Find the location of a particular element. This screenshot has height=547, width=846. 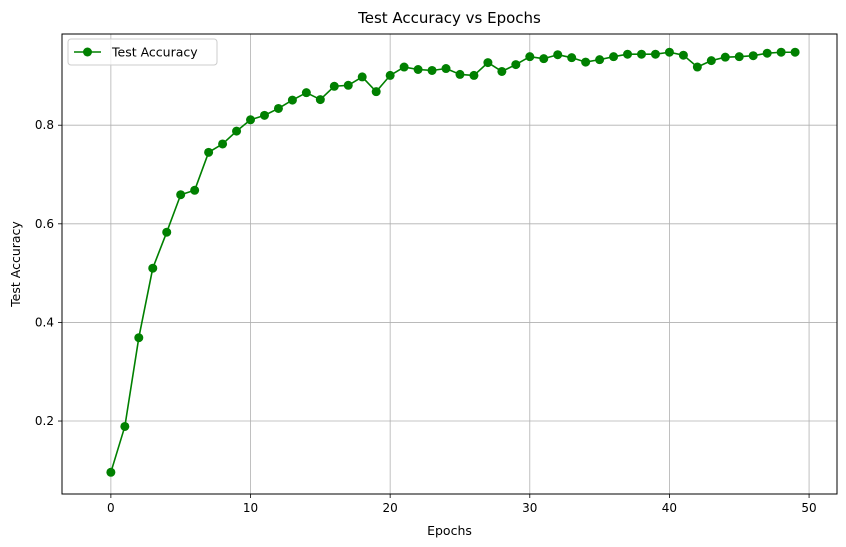

legend-marker is located at coordinates (87, 52).